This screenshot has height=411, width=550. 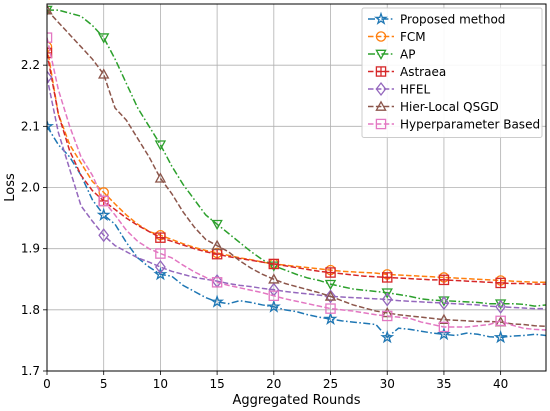 I want to click on legend-item: Hyperparameter Based, so click(x=454, y=125).